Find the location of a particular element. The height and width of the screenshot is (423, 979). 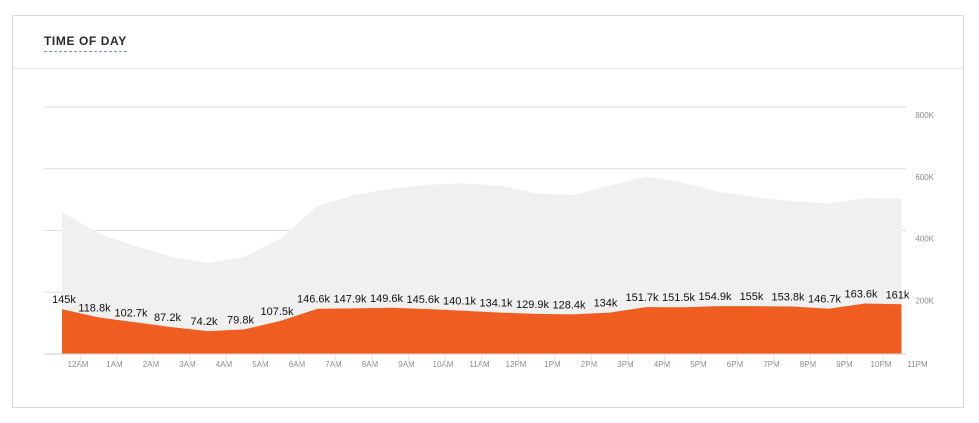

data-label: 140.1k is located at coordinates (460, 302).